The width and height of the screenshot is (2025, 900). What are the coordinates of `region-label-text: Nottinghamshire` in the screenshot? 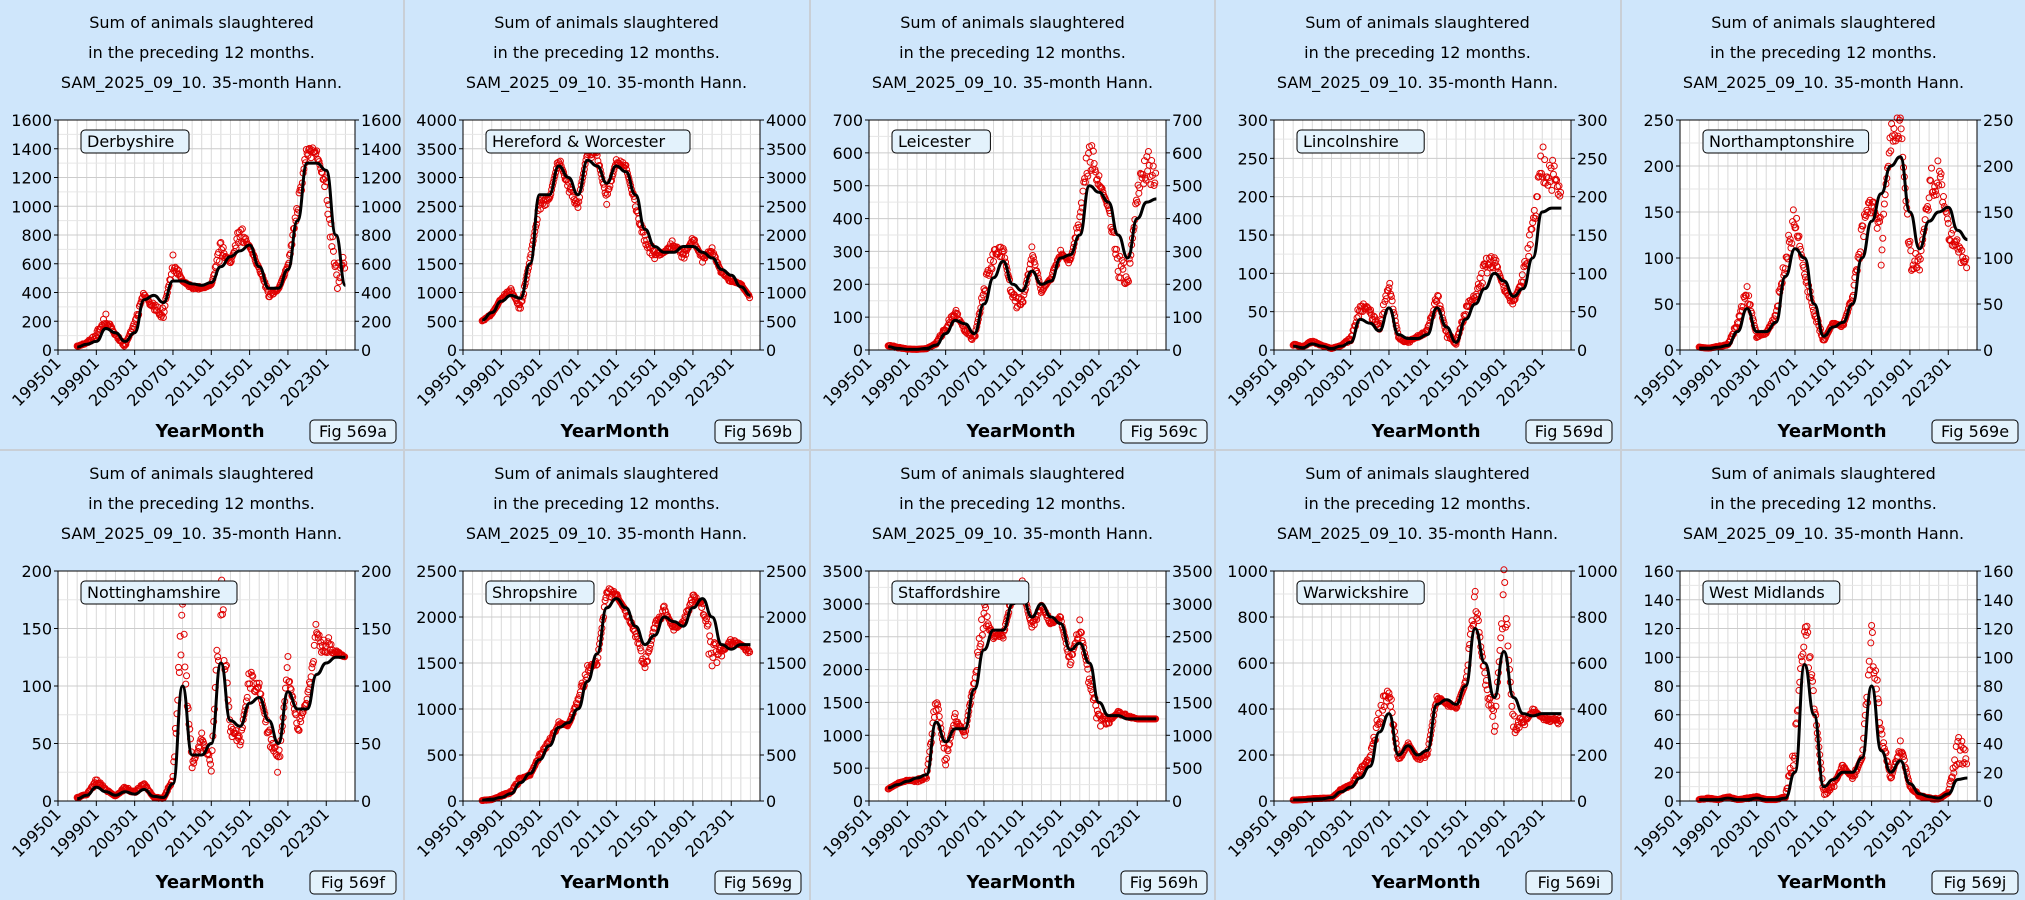 It's located at (154, 592).